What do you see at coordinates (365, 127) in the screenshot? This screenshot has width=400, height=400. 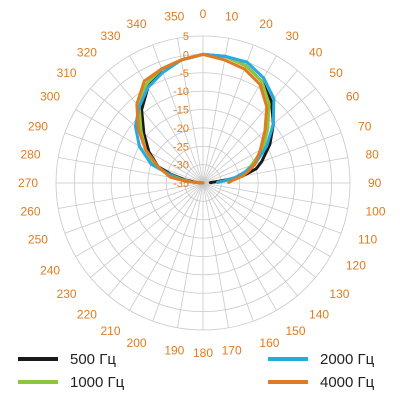 I see `angle-tick-label: 70` at bounding box center [365, 127].